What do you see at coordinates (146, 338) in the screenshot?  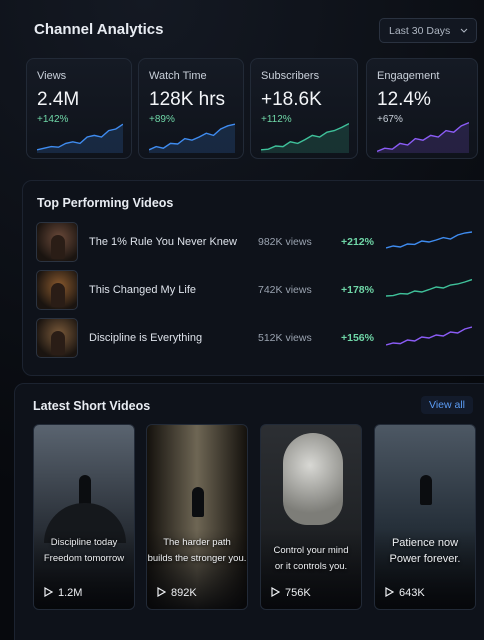 I see `video-title: Discipline is Everything` at bounding box center [146, 338].